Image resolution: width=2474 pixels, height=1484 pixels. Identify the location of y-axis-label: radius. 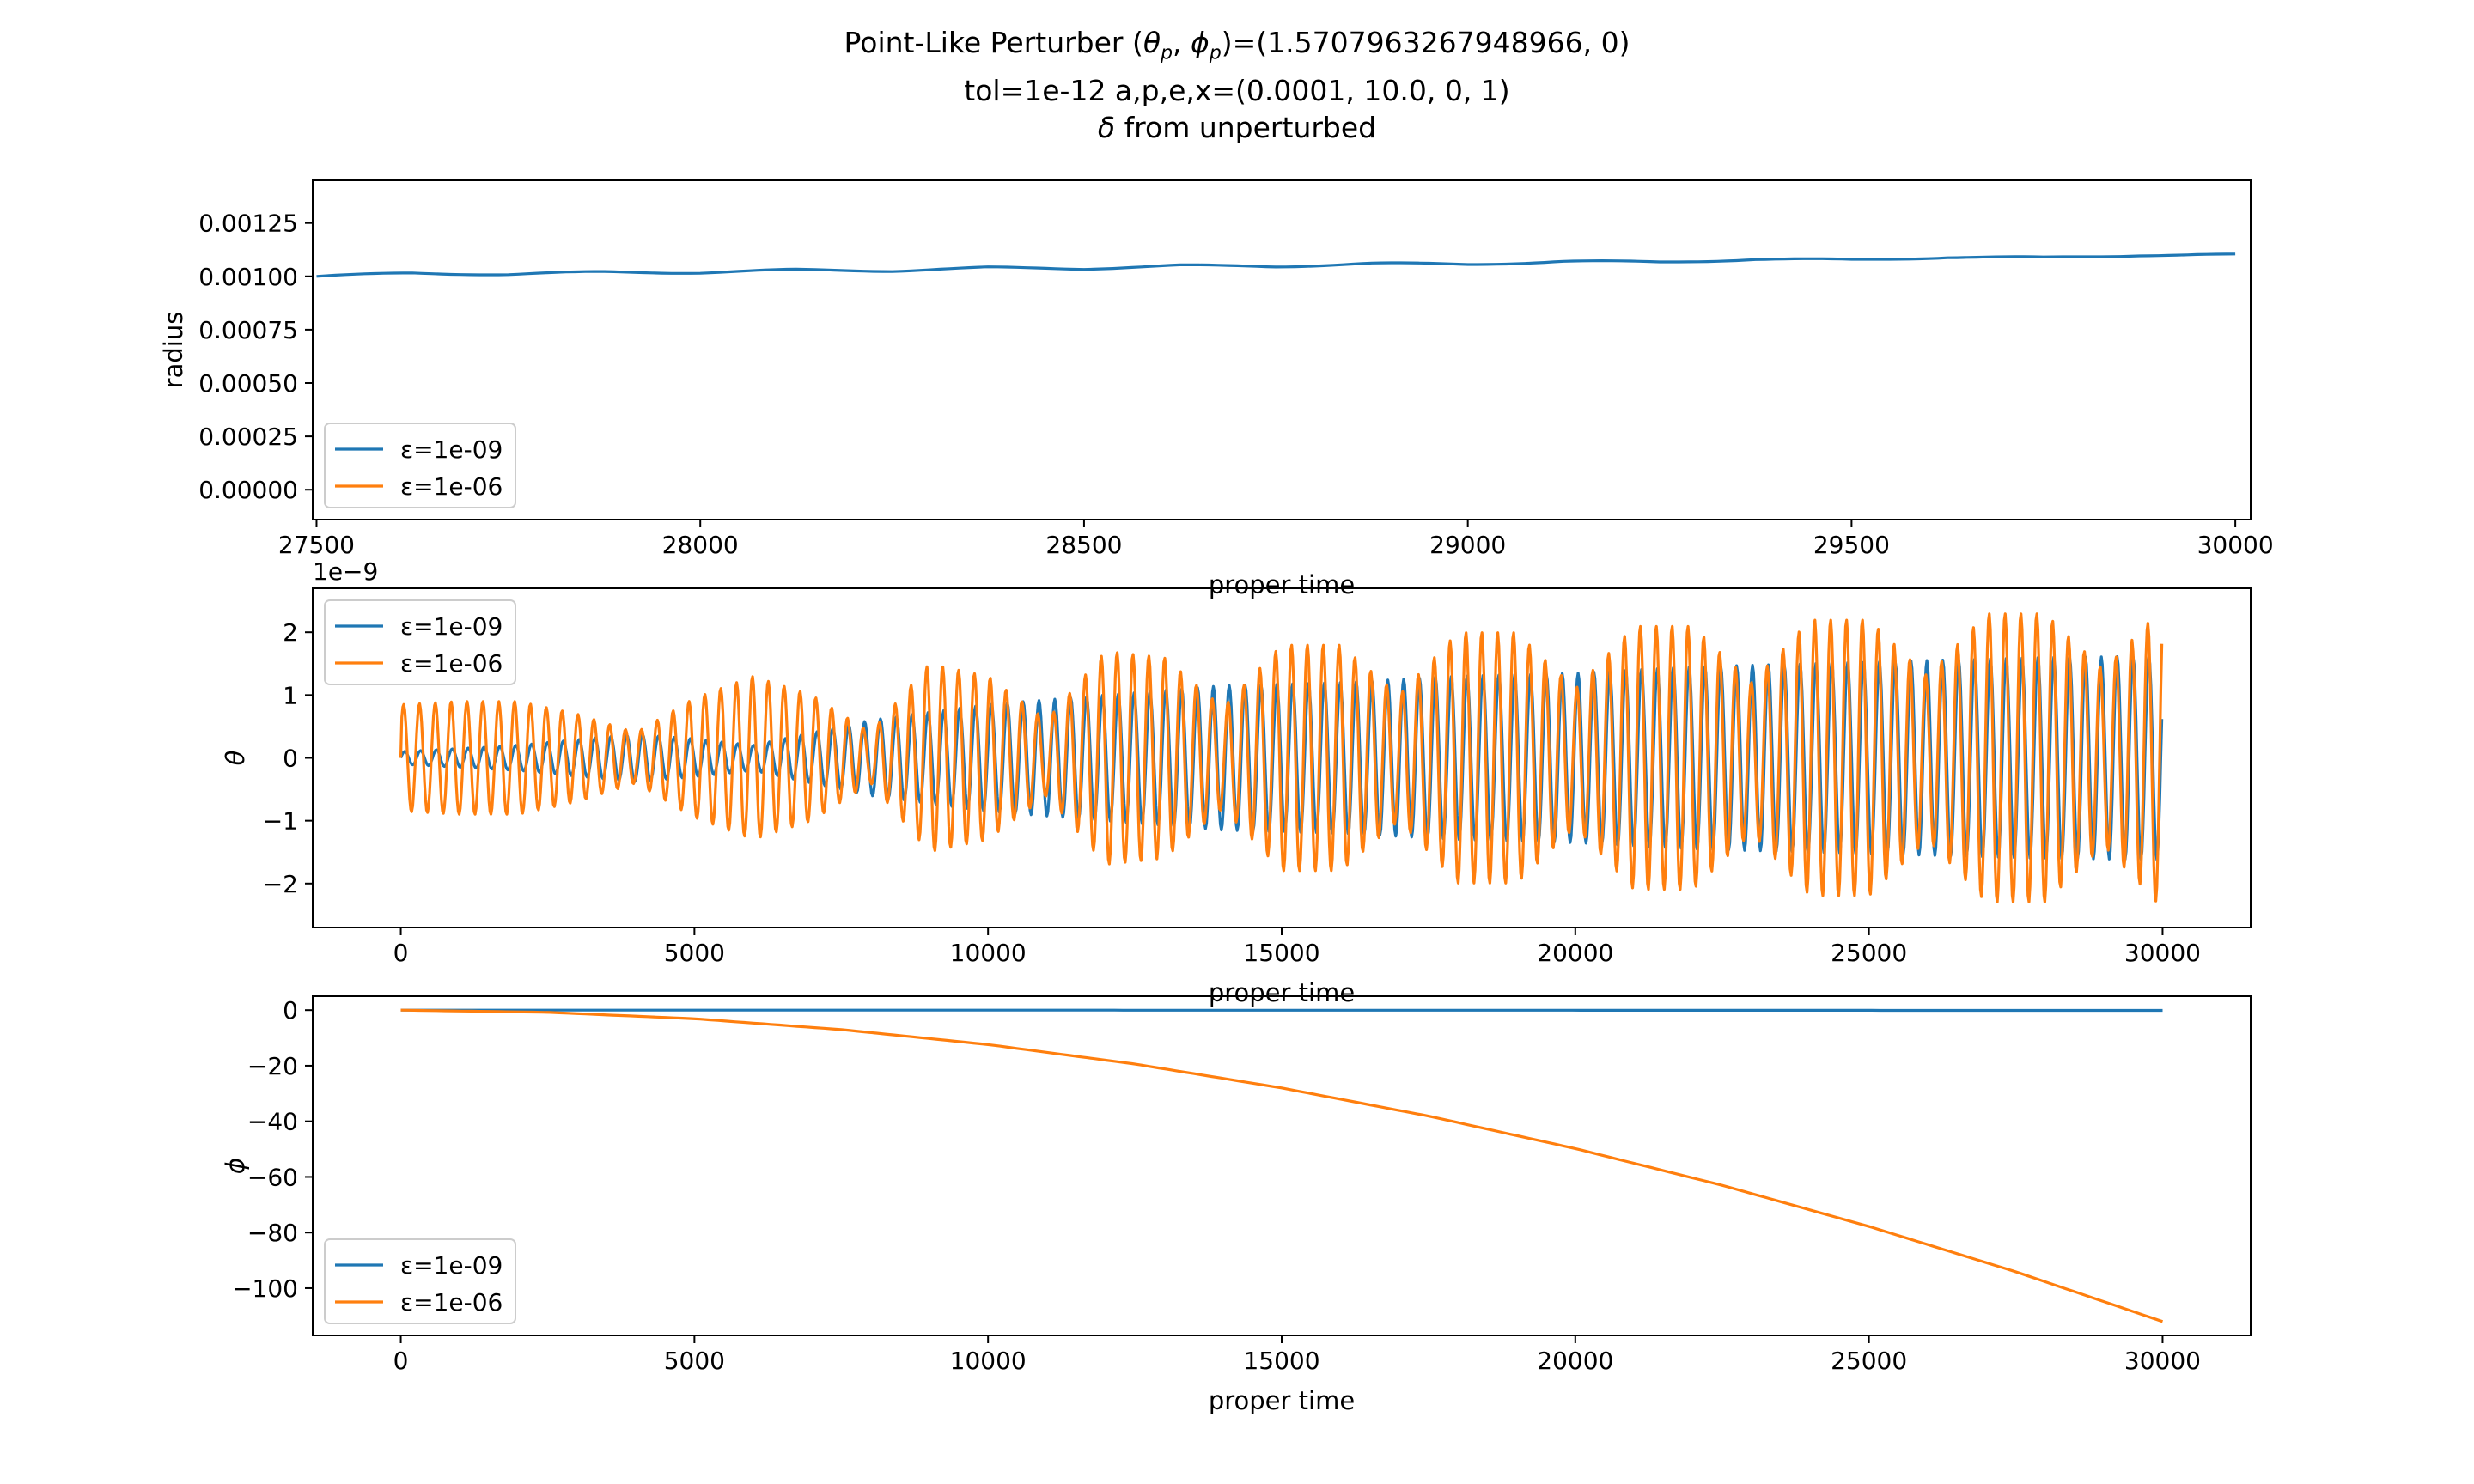
(173, 350).